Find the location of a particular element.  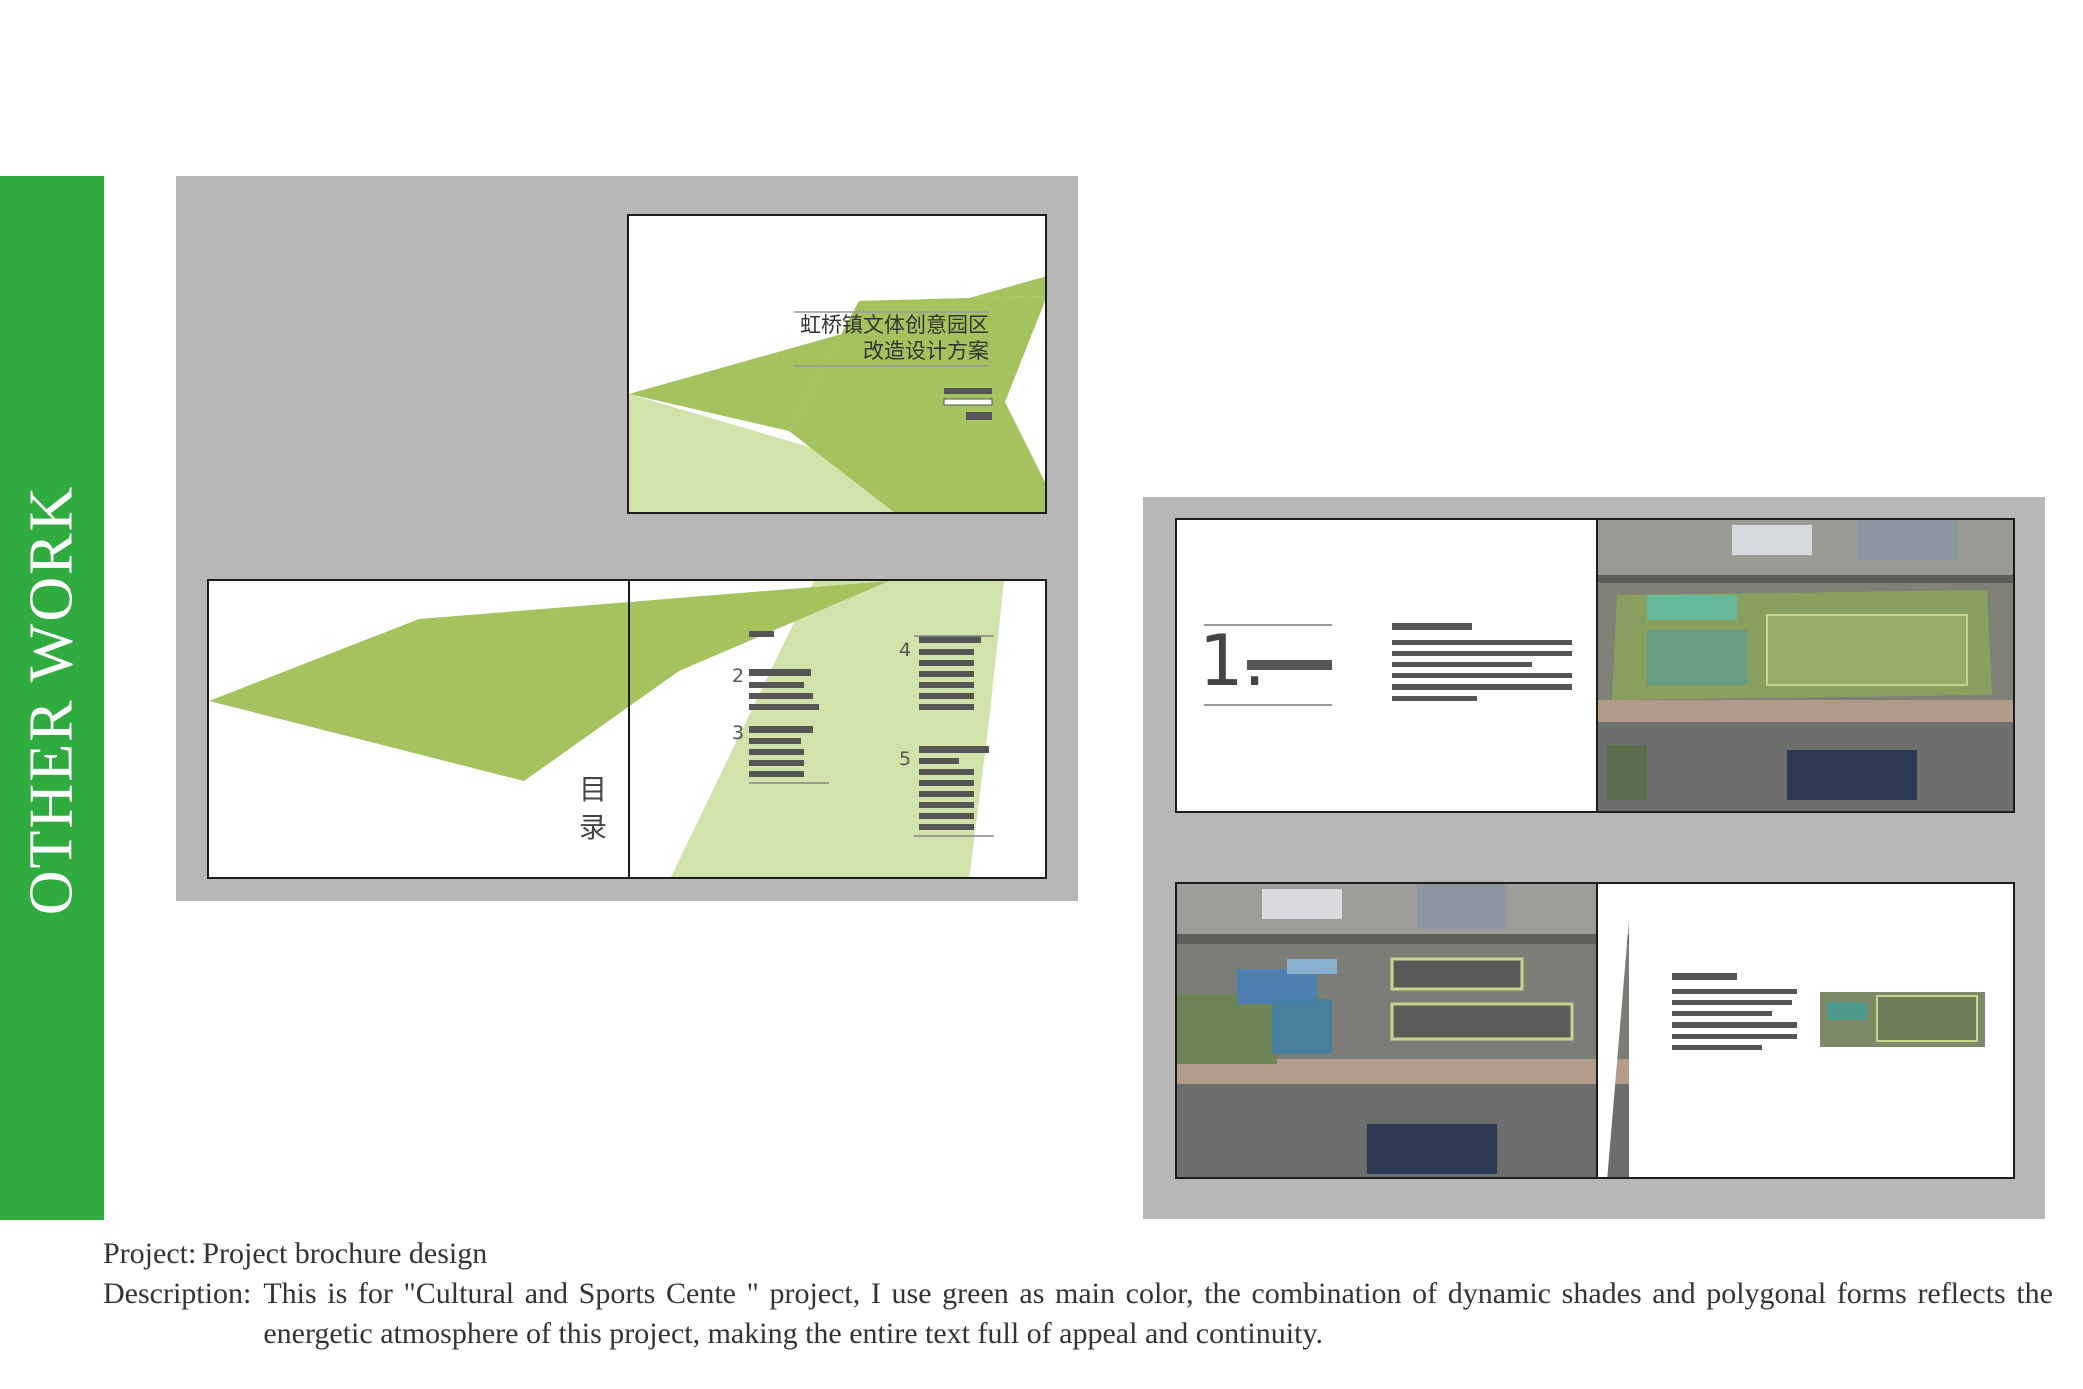

chapter-graphic is located at coordinates (1608, 665).